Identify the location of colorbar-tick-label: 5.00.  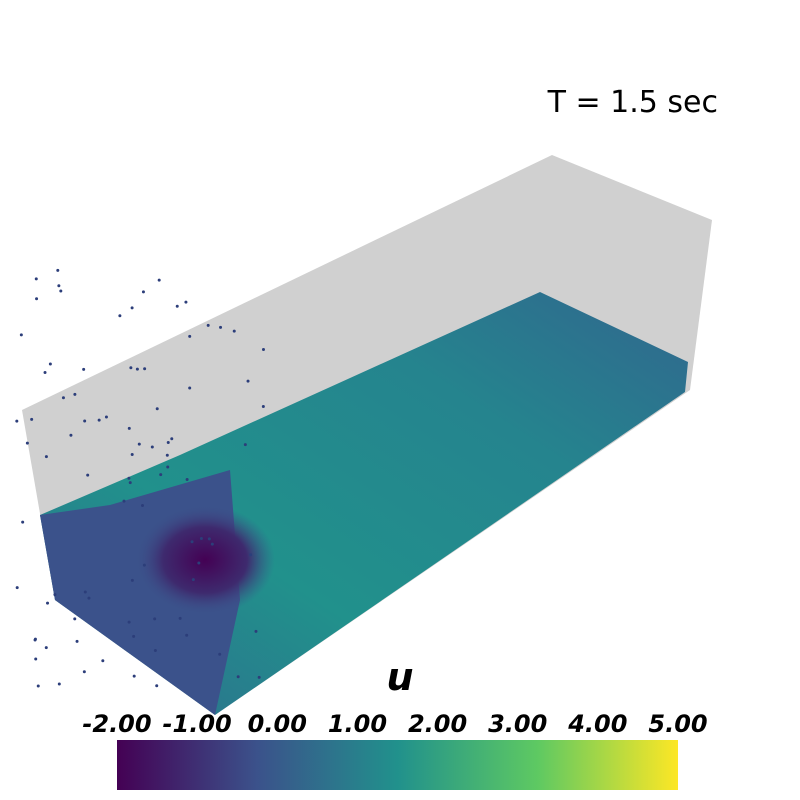
(677, 724).